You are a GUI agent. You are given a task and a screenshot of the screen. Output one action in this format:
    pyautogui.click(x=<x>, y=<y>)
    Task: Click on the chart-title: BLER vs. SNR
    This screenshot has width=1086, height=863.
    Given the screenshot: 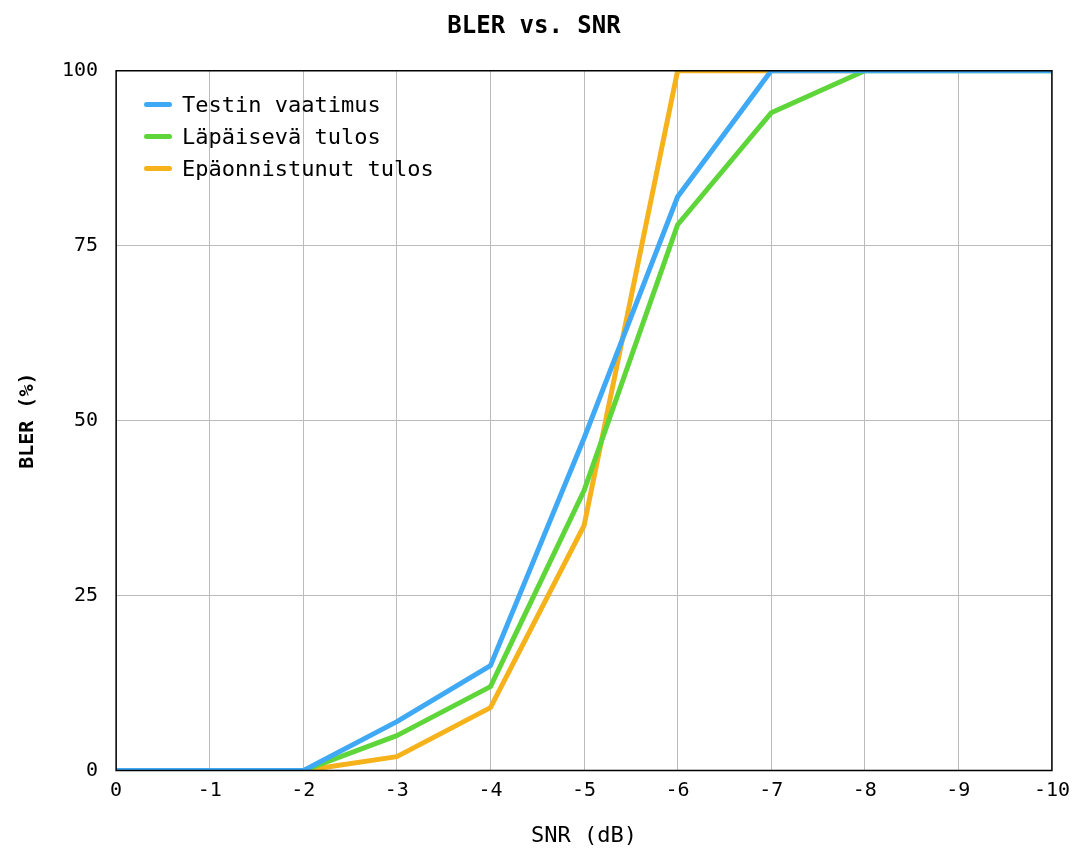 What is the action you would take?
    pyautogui.click(x=534, y=24)
    